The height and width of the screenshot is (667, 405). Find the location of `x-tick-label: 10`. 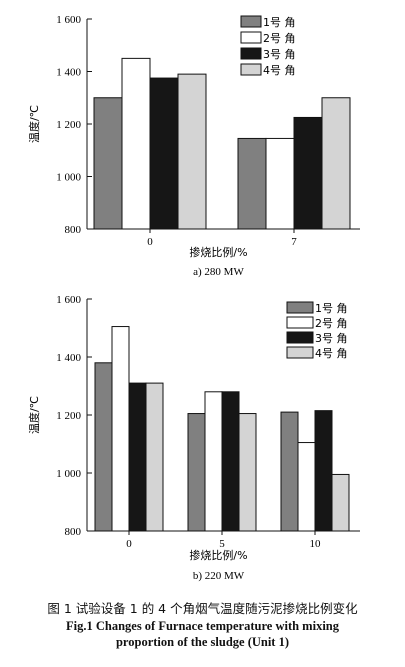

x-tick-label: 10 is located at coordinates (316, 544).